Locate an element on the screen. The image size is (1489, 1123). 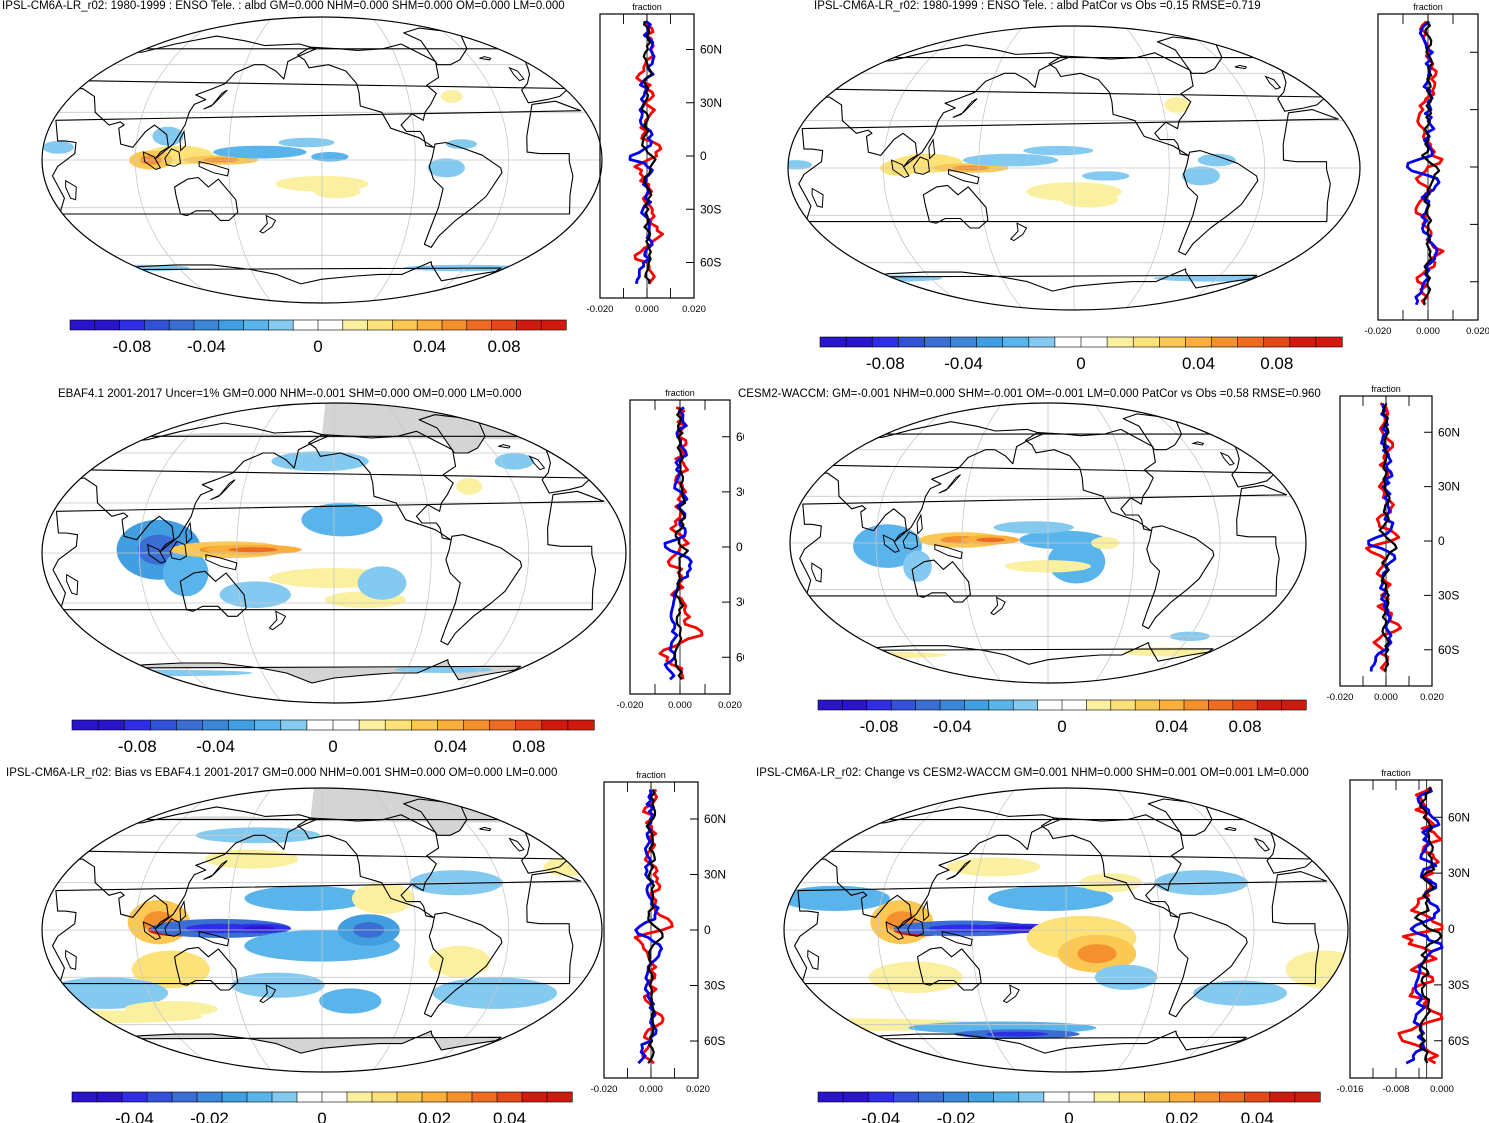
zonal-profile: fraction 60N 30N 0 30S 60S -0.016 -0.008 0.000 is located at coordinates (1403, 931).